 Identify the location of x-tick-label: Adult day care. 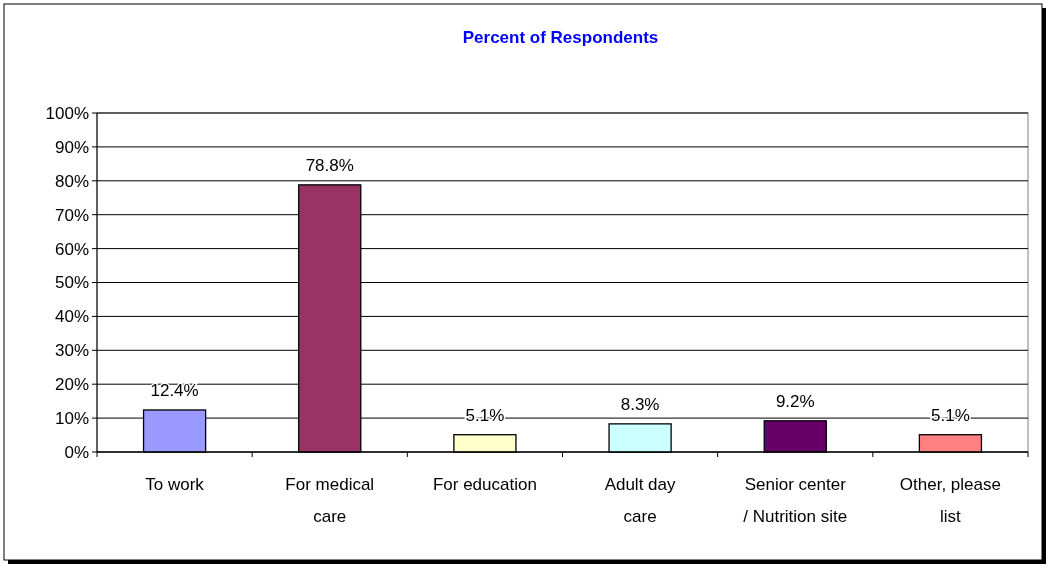
(640, 500).